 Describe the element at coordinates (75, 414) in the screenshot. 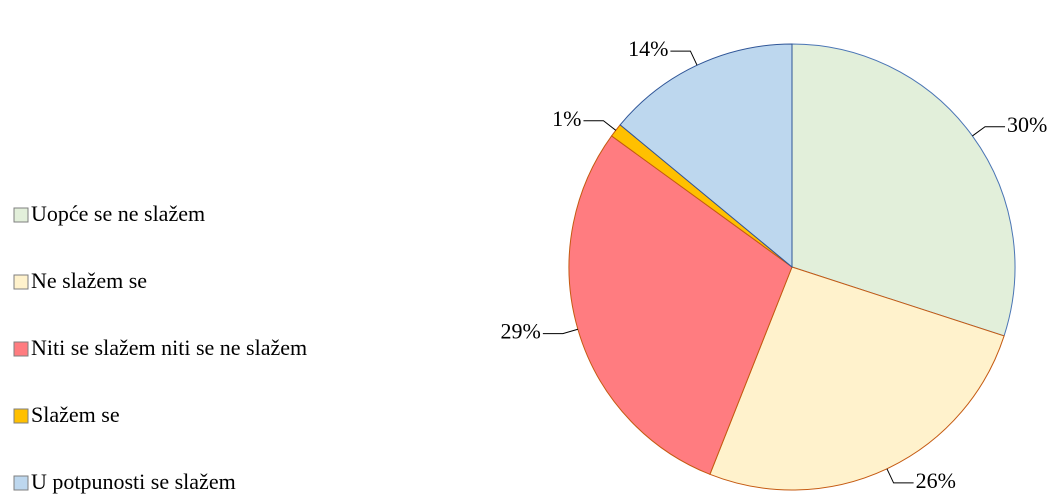

I see `legend-label: Slažem se` at that location.